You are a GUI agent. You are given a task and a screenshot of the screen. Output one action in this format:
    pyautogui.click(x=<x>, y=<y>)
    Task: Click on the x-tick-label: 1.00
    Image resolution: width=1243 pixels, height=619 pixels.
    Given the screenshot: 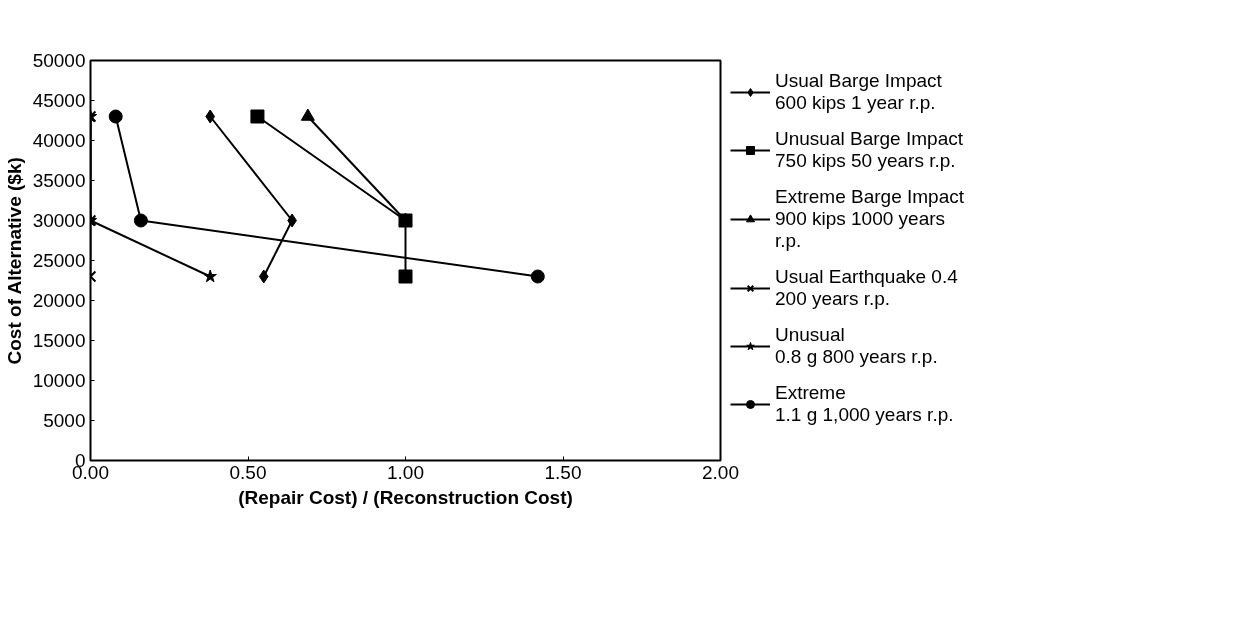 What is the action you would take?
    pyautogui.click(x=405, y=472)
    